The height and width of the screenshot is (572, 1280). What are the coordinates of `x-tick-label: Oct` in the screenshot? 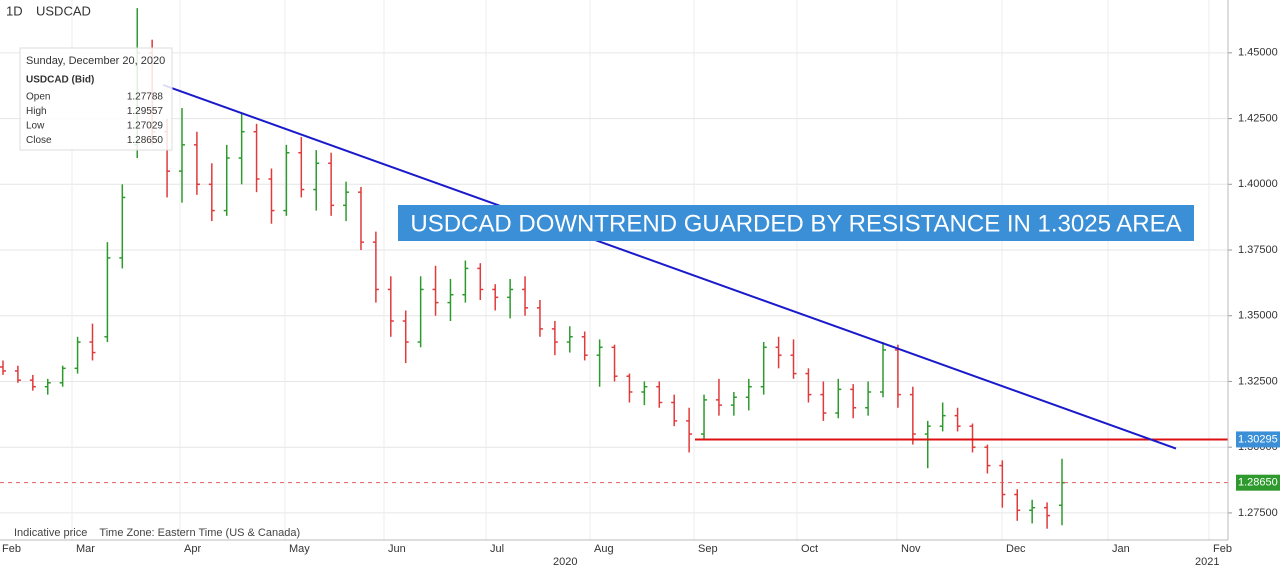 It's located at (809, 549).